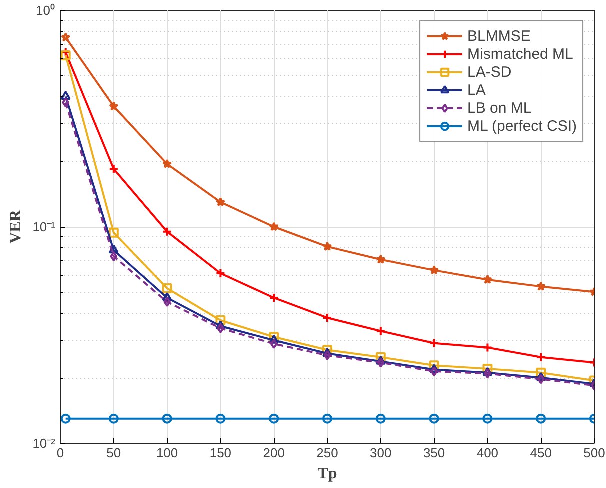 This screenshot has height=488, width=606. Describe the element at coordinates (327, 453) in the screenshot. I see `x-tick-label: 250` at that location.